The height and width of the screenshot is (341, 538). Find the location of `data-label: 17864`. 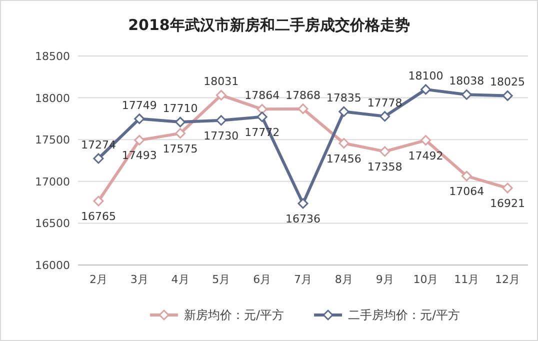

data-label: 17864 is located at coordinates (262, 95).